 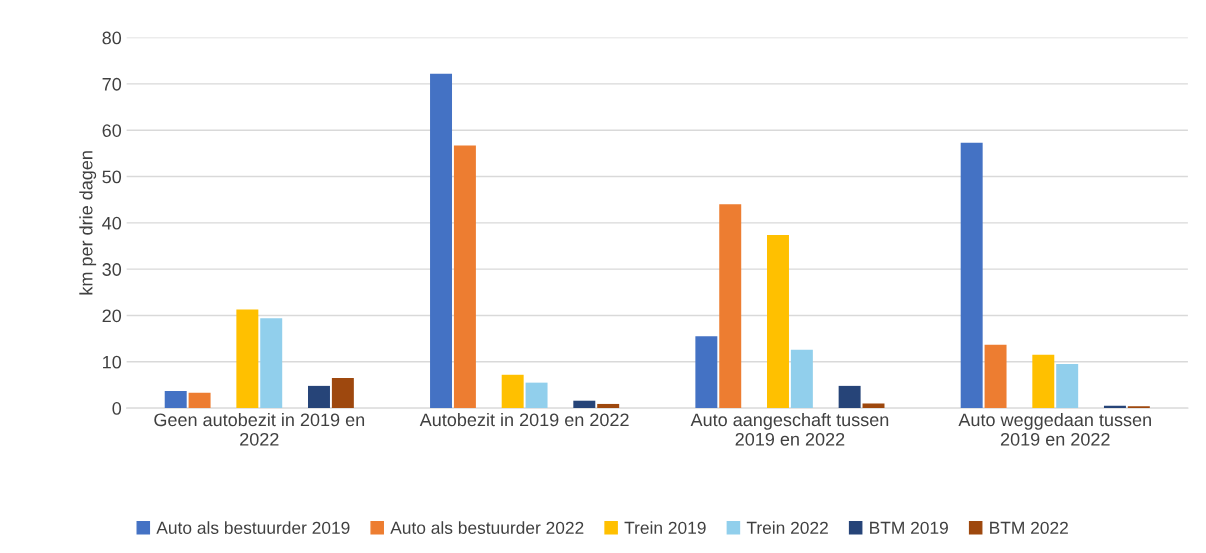 I want to click on y-tick-label: 0, so click(x=117, y=408).